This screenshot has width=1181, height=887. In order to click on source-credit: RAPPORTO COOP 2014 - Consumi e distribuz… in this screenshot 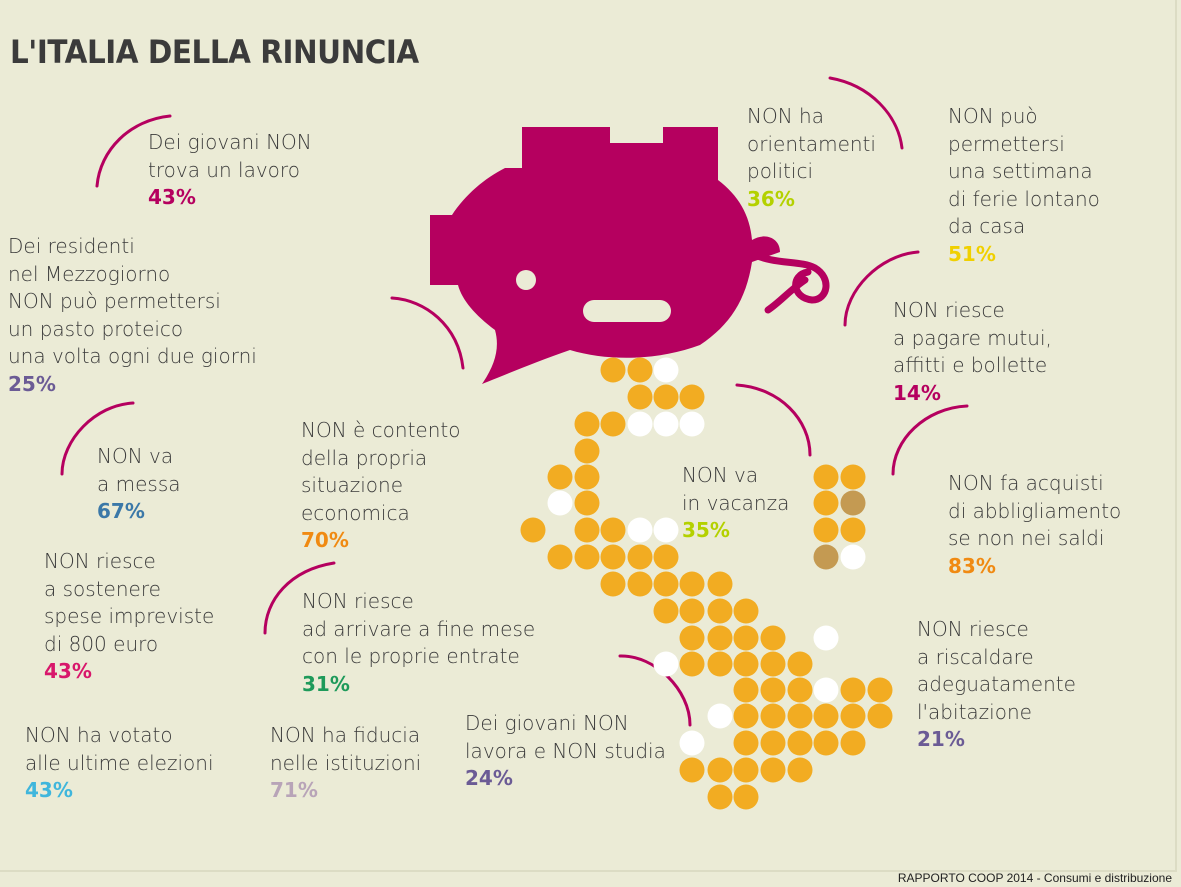, I will do `click(1034, 878)`.